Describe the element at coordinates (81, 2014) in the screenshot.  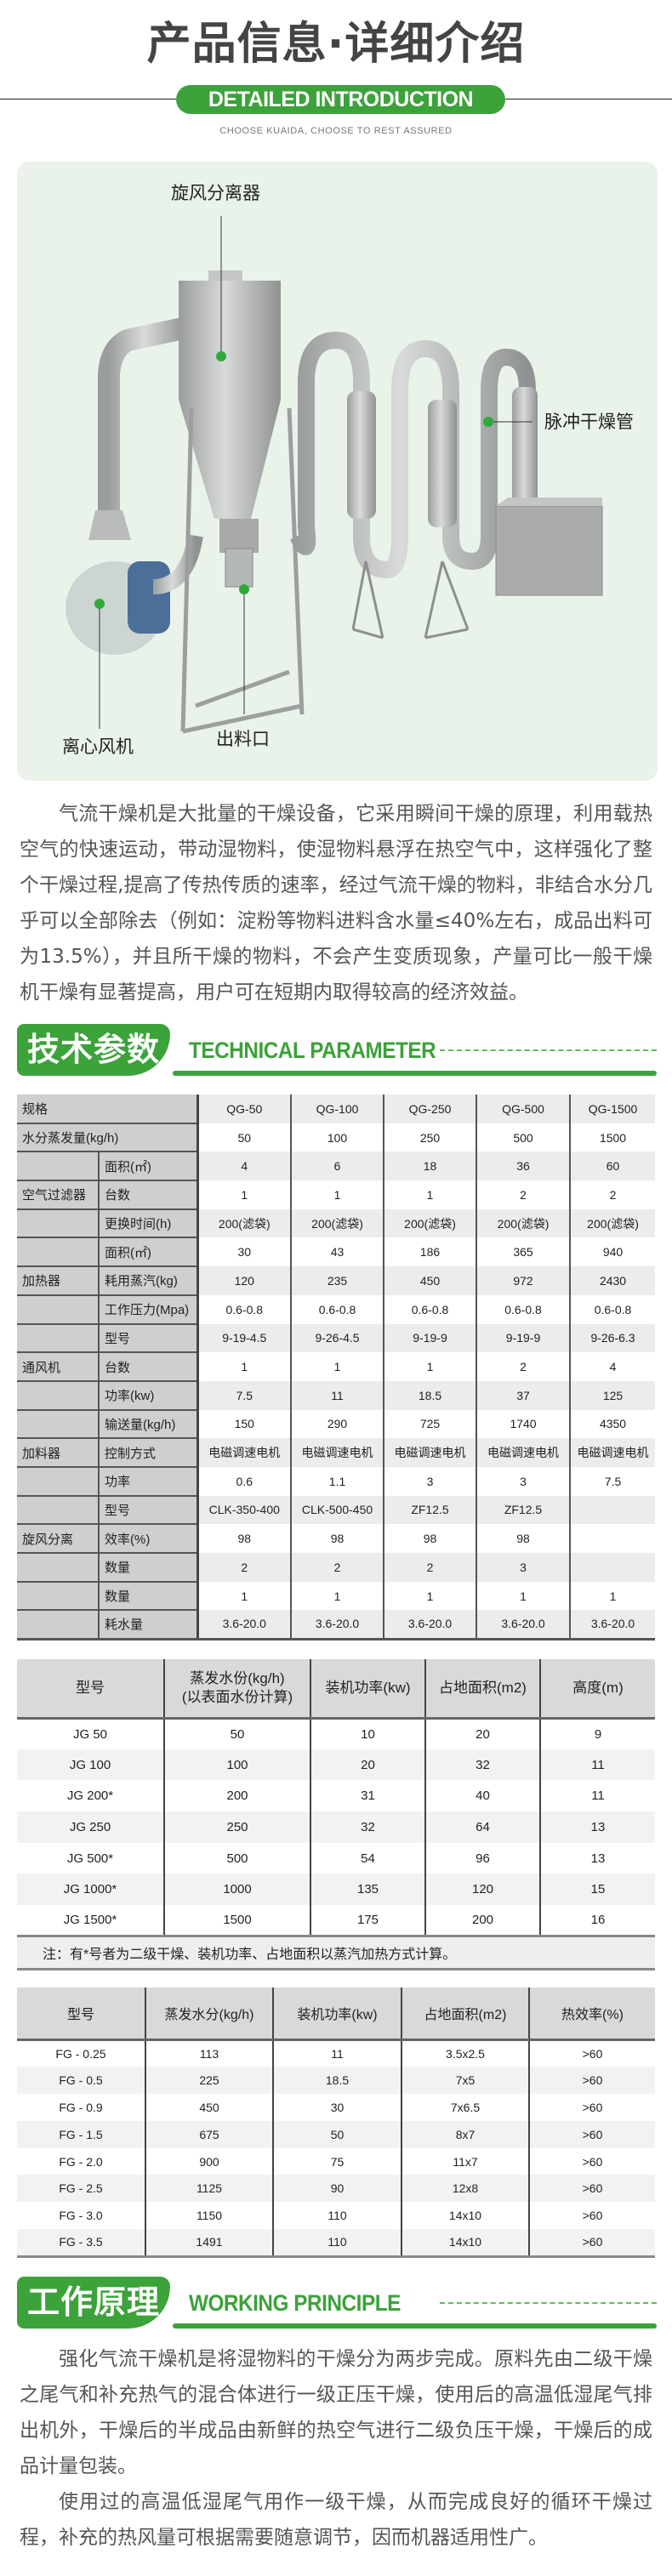
I see `column-header: 型号` at that location.